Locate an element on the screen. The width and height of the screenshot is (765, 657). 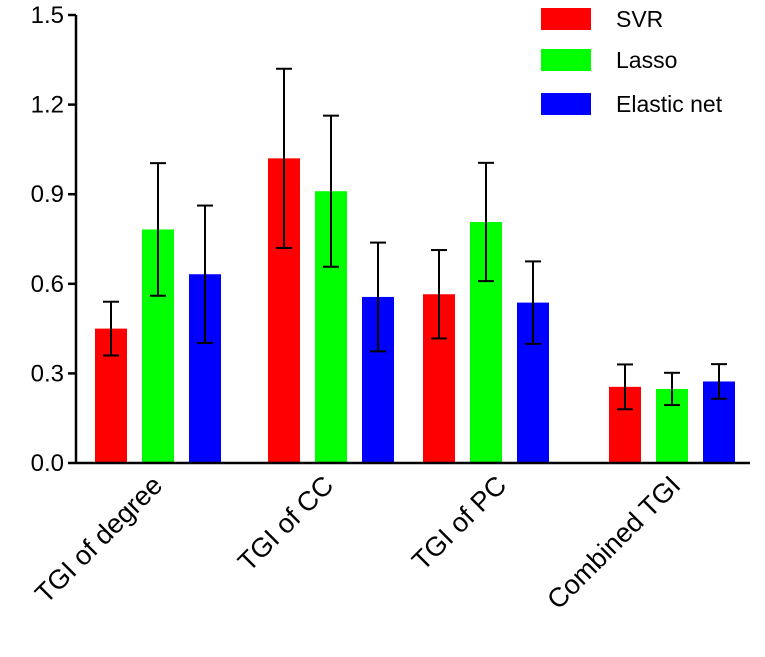
y-tick-label-1: 0.3 is located at coordinates (47, 373).